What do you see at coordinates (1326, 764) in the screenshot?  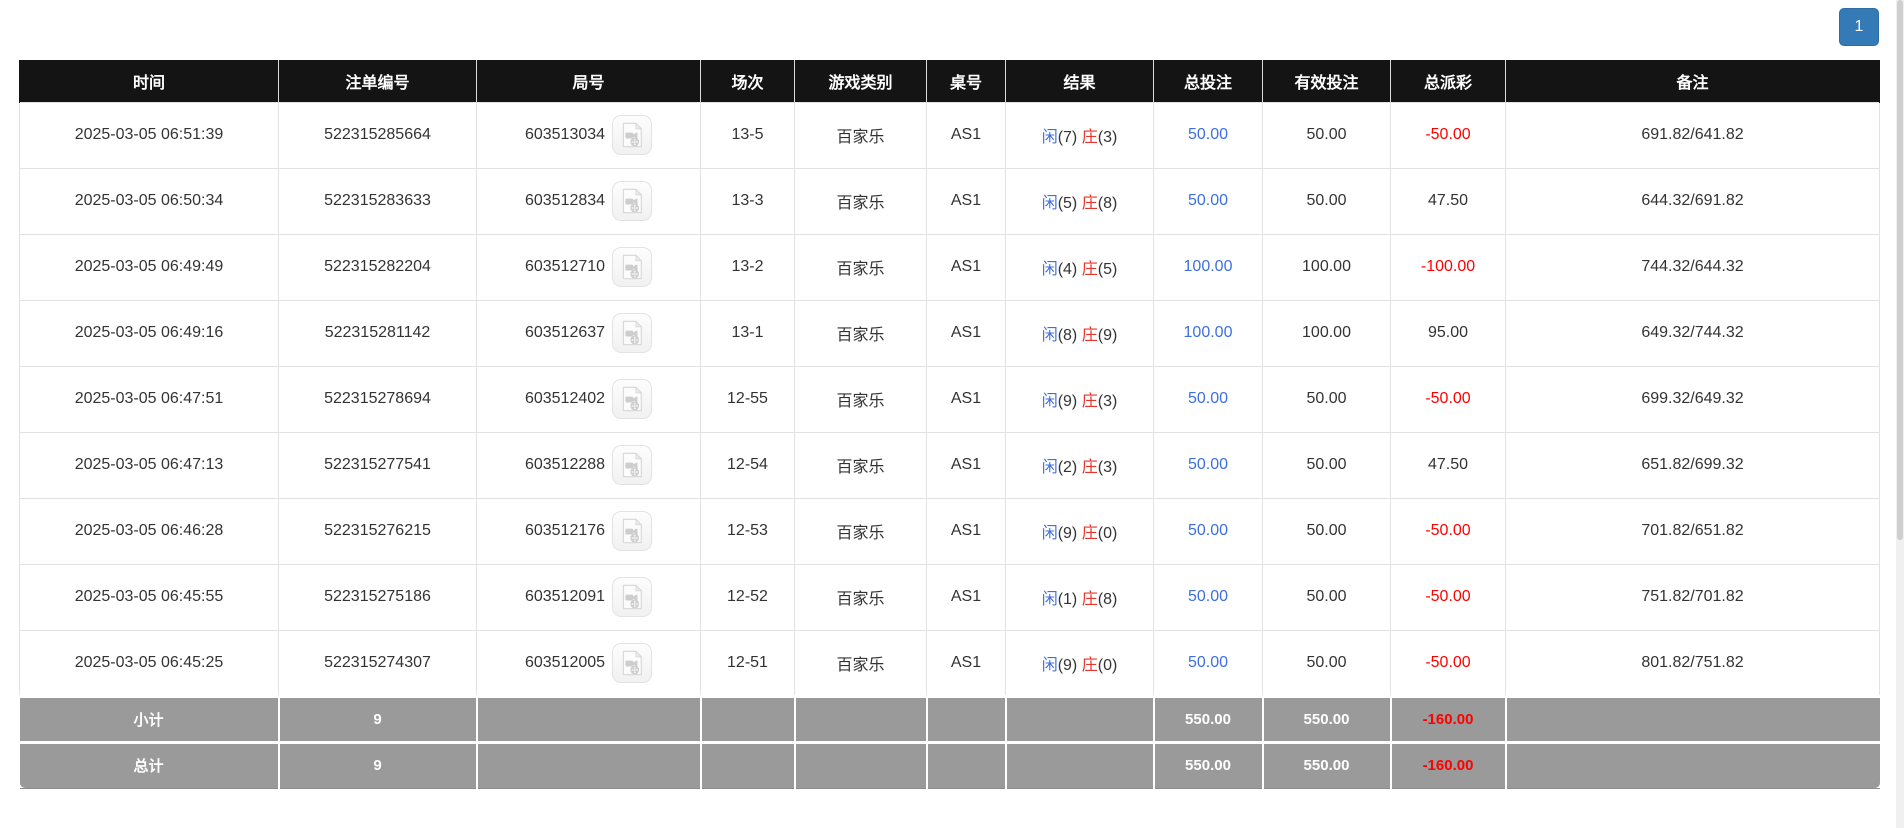 I see `total-valid-bet: 550.00` at bounding box center [1326, 764].